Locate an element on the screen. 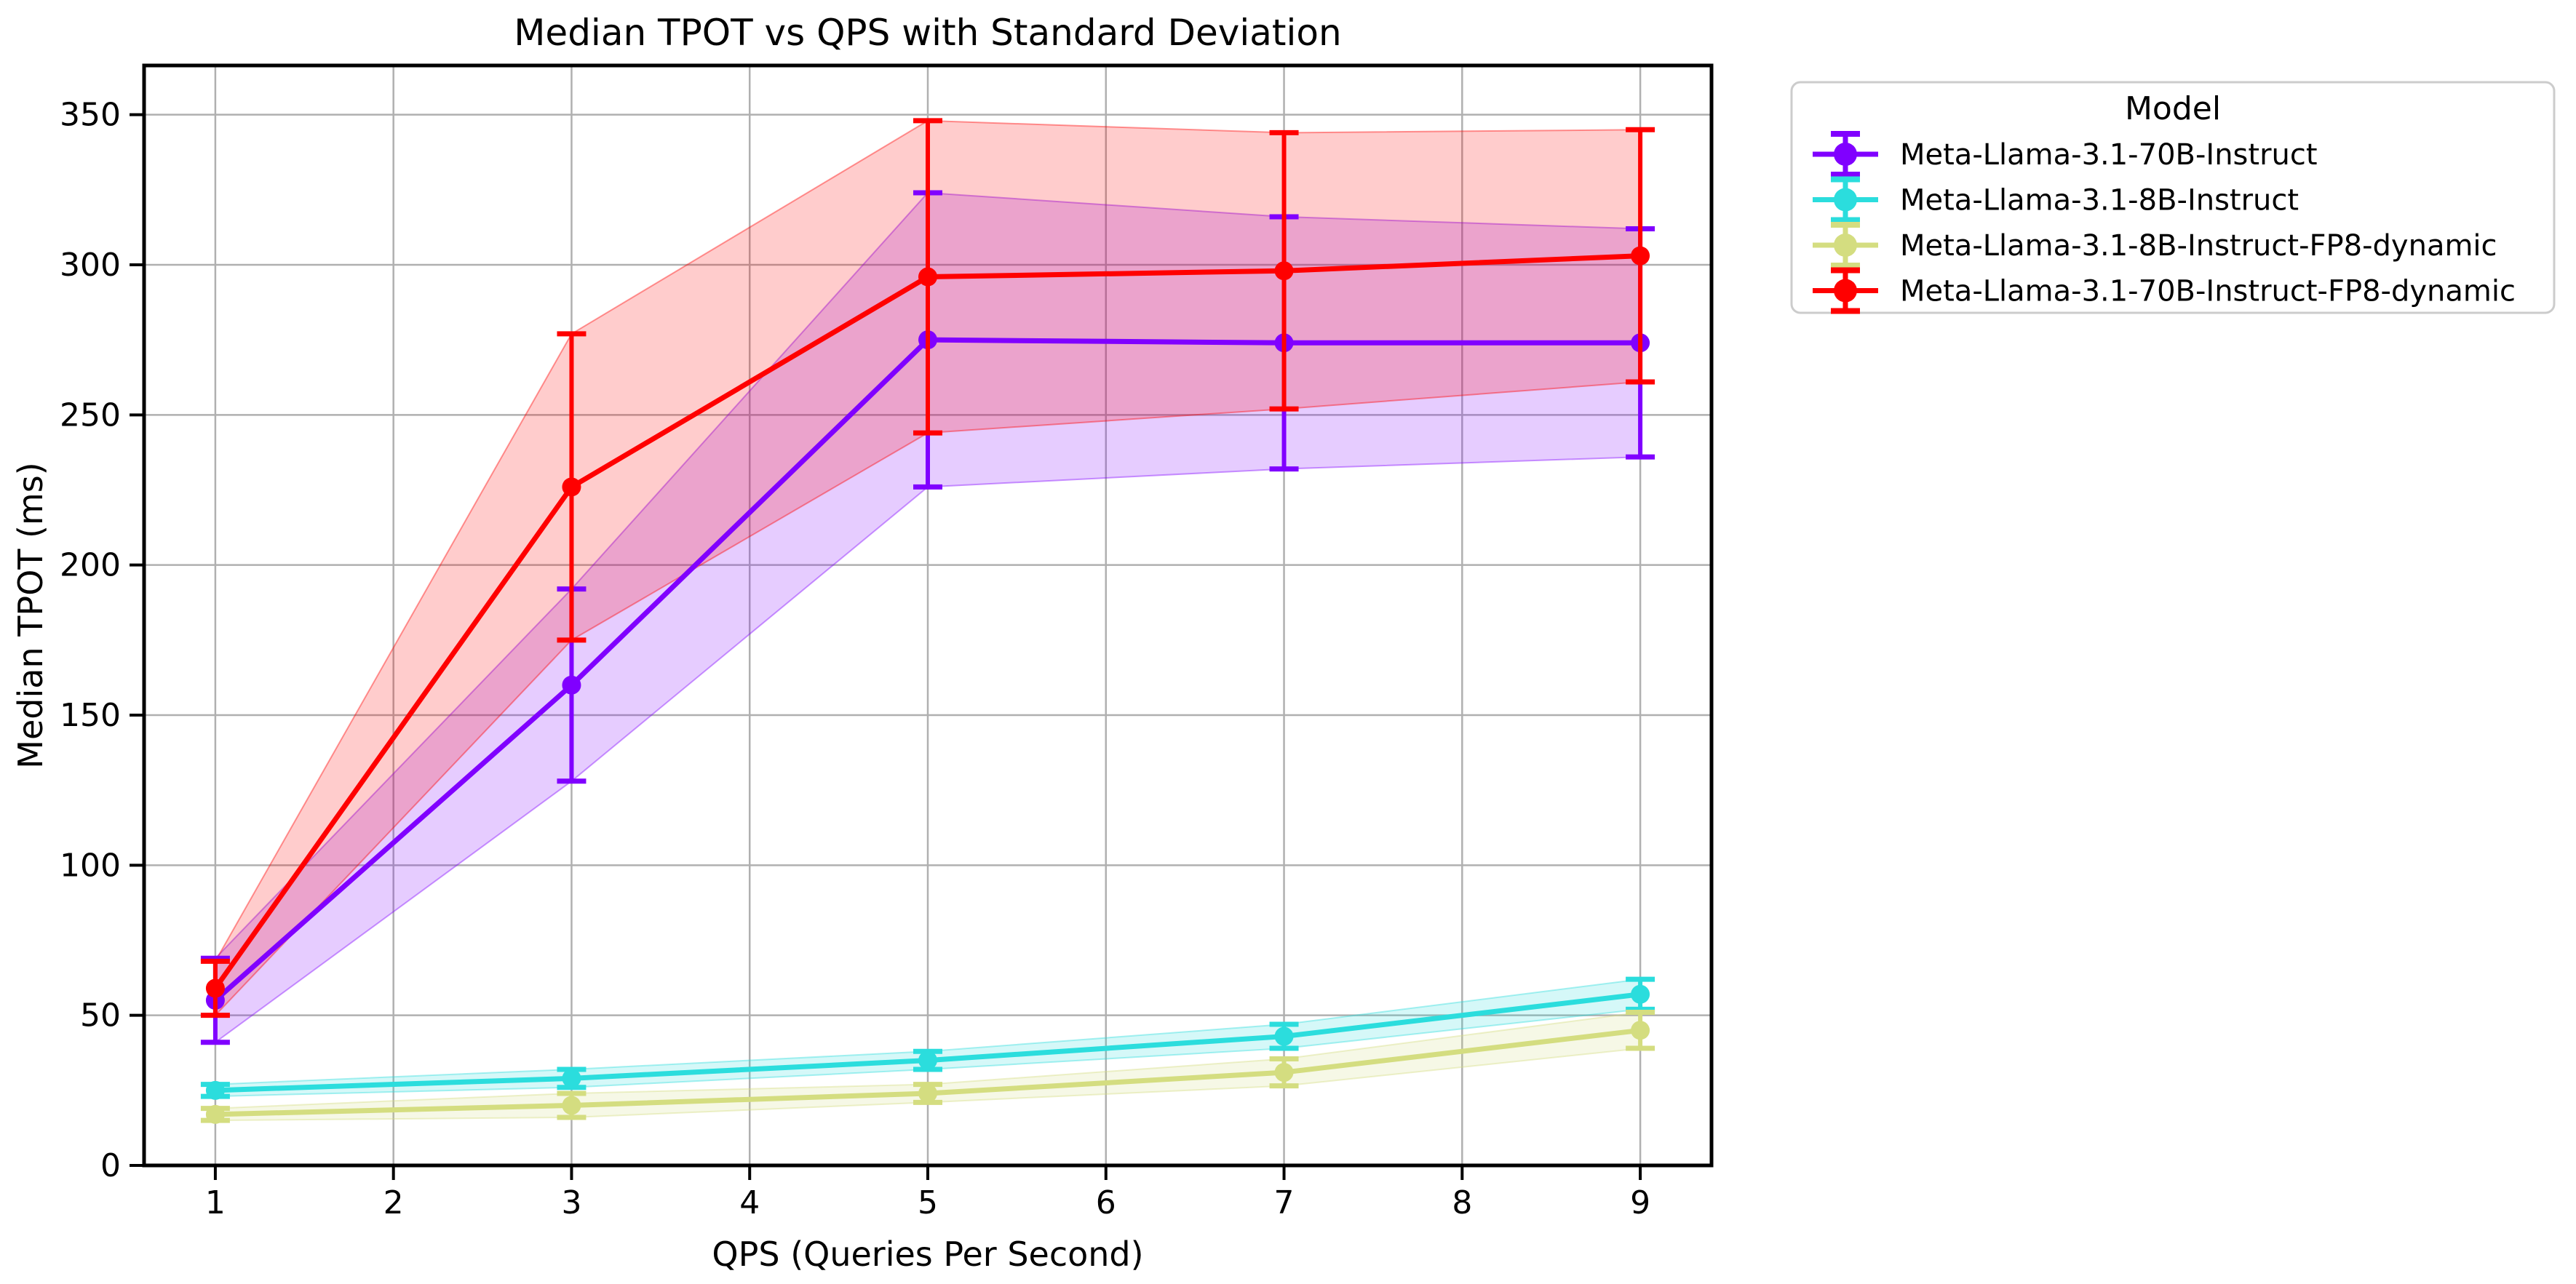 The height and width of the screenshot is (1284, 2576). legend-item: Meta-Llama-3.1-8B-Instruct is located at coordinates (2056, 199).